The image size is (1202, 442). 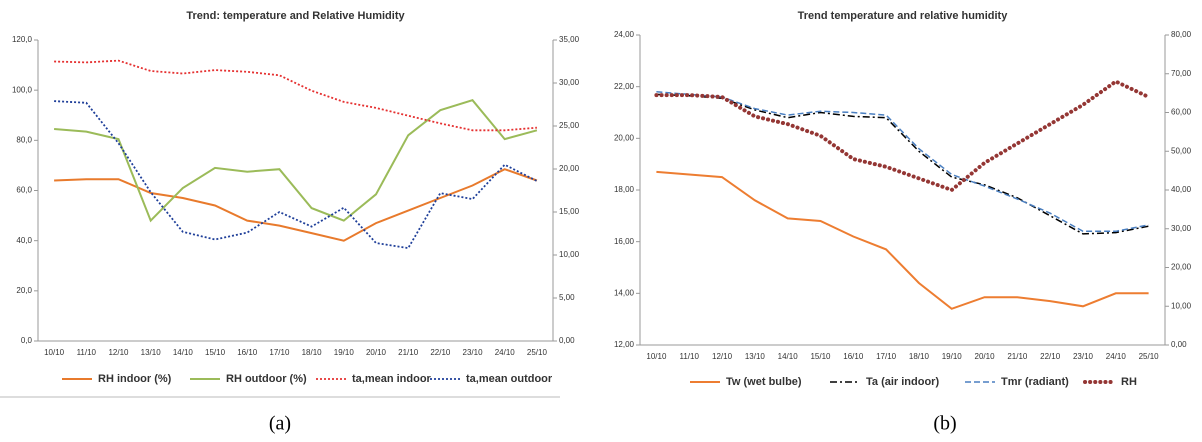 What do you see at coordinates (1181, 189) in the screenshot?
I see `y-tick-label: 40,00` at bounding box center [1181, 189].